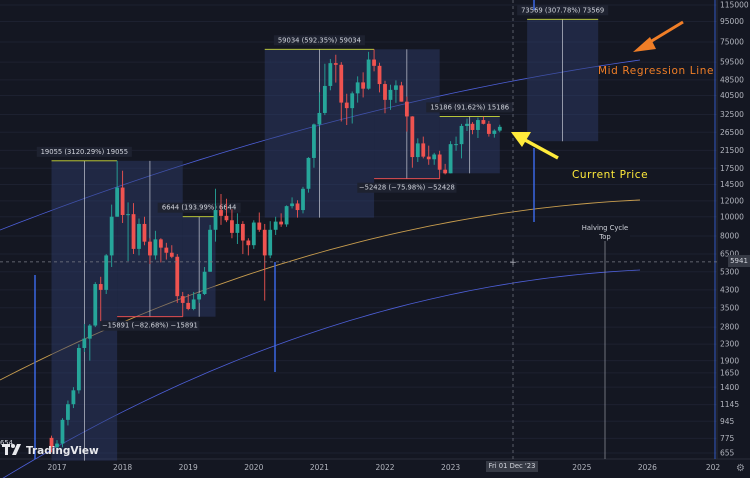 This screenshot has width=750, height=478. Describe the element at coordinates (729, 387) in the screenshot. I see `price-tick-label: 1400` at that location.